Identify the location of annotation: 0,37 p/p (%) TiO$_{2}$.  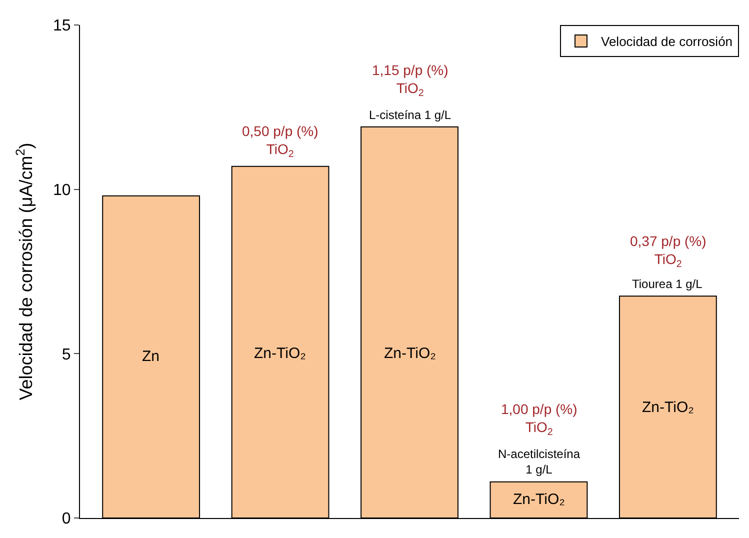
(668, 251).